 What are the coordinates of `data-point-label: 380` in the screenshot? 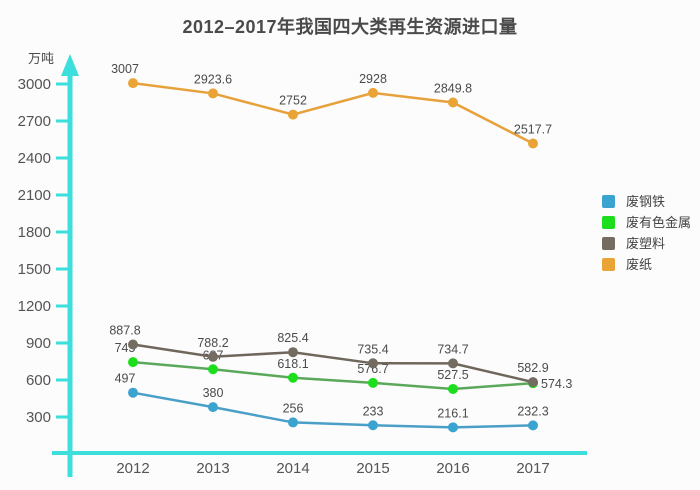 It's located at (213, 393).